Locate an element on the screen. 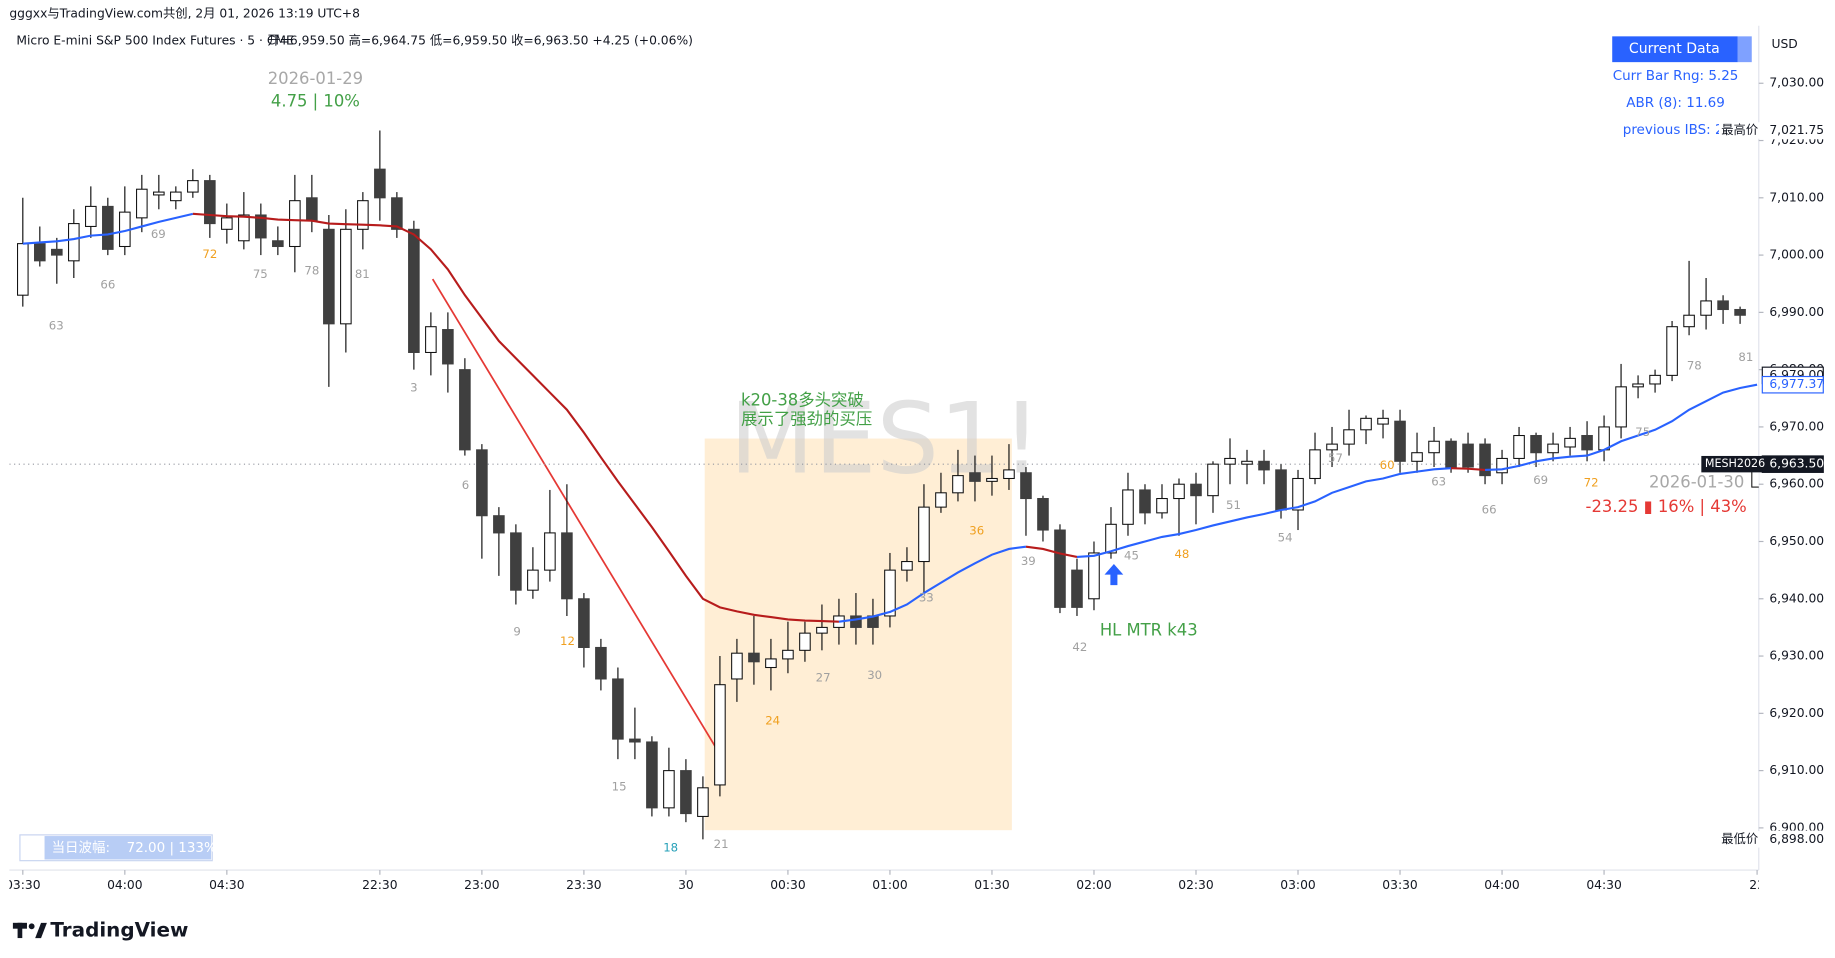  bar-count: 6 is located at coordinates (465, 485).